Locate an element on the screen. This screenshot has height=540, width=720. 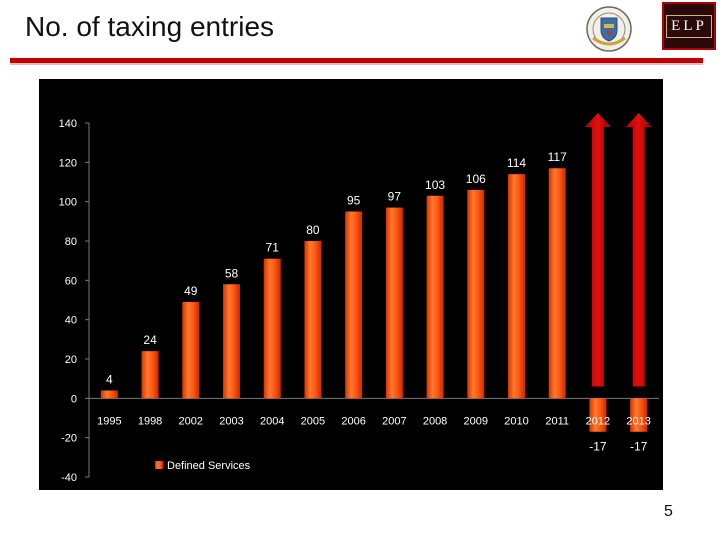
y-tick-label: 140 is located at coordinates (68, 124).